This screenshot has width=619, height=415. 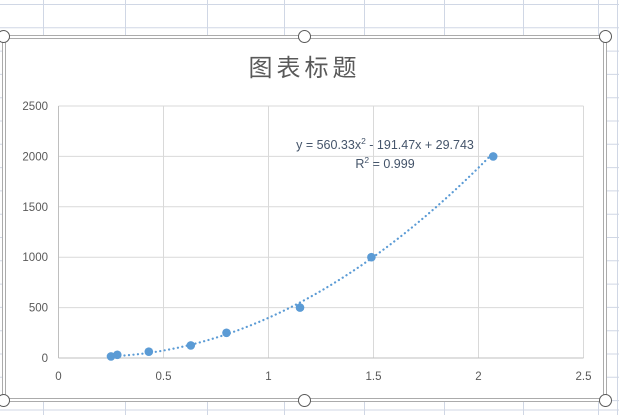 What do you see at coordinates (268, 377) in the screenshot?
I see `x-tick-label: 1` at bounding box center [268, 377].